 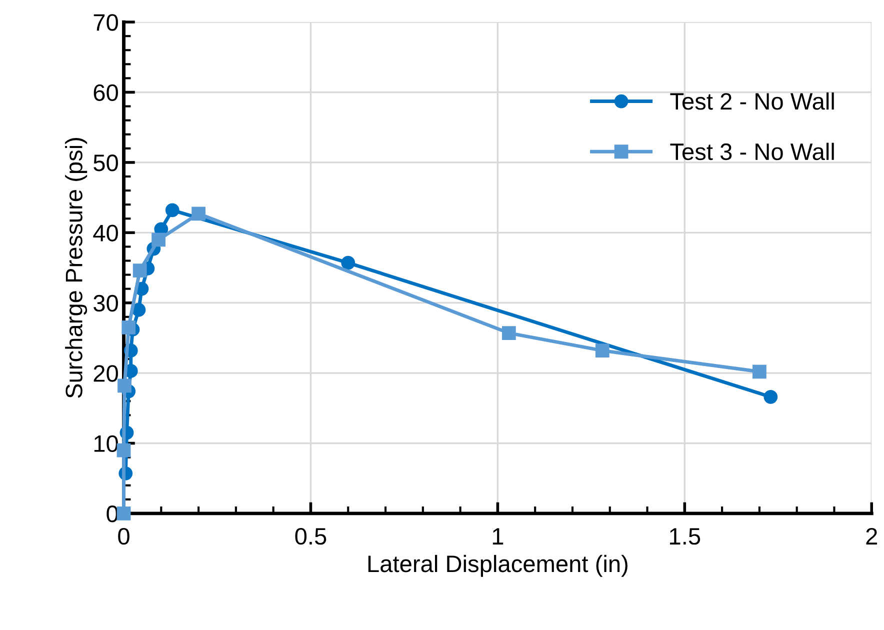 I want to click on x-tick-label: 1.5, so click(x=685, y=536).